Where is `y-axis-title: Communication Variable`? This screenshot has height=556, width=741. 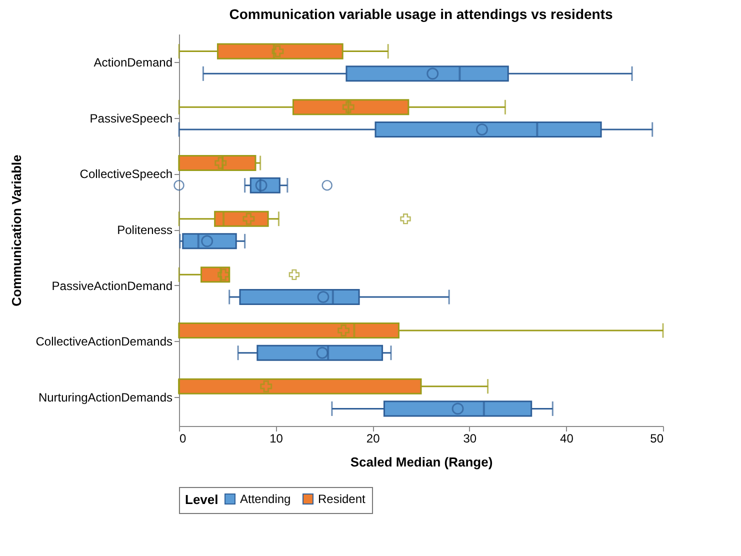 y-axis-title: Communication Variable is located at coordinates (16, 230).